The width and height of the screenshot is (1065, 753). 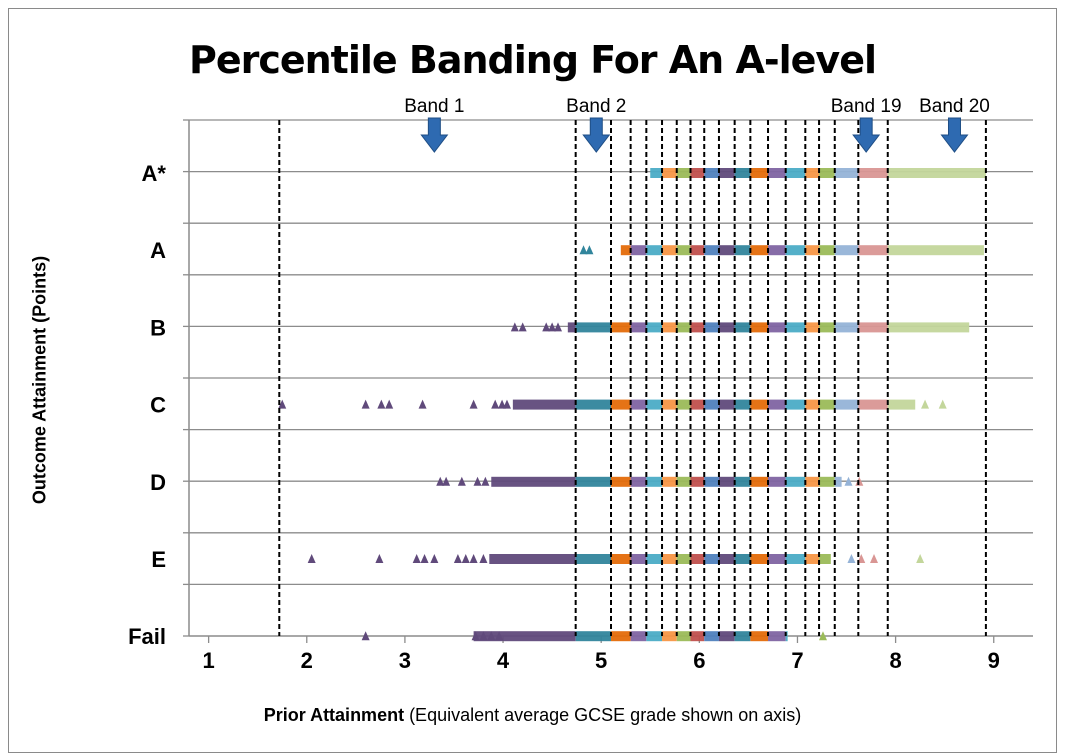 I want to click on y-tick-label: Fail, so click(x=147, y=636).